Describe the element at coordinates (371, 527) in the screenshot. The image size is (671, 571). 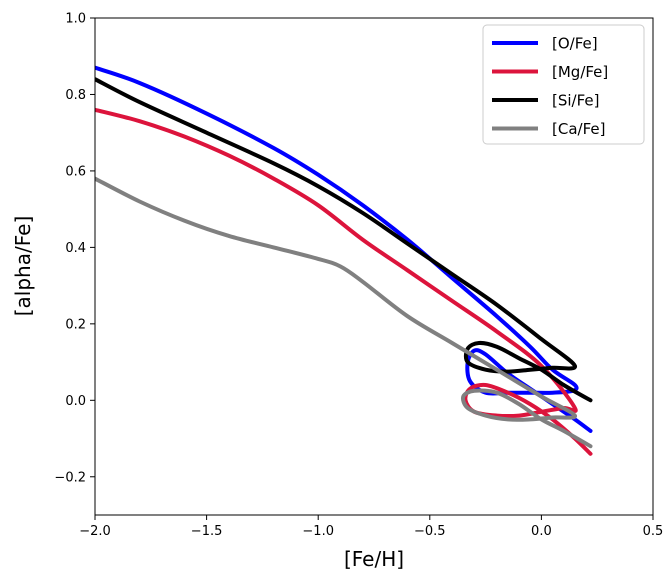
I see `x-axis: −2.0 −1.5 −1.0 −0.5 0.0 0.5` at that location.